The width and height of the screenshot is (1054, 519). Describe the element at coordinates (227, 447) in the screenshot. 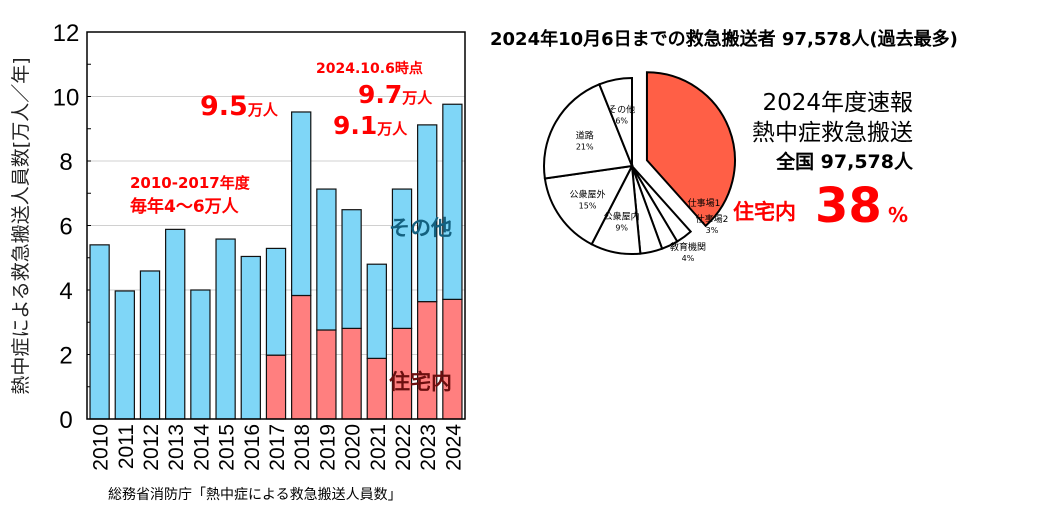

I see `x-tick-label: 2015` at that location.